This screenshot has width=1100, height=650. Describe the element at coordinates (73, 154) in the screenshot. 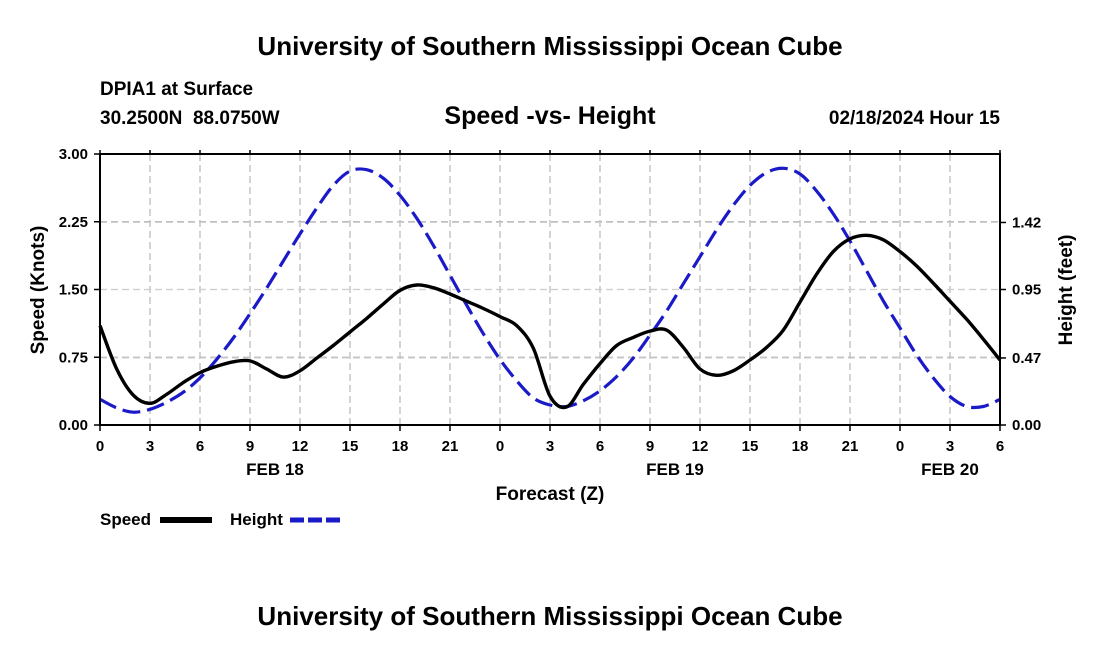

I see `y-tick-label: 3.00` at that location.